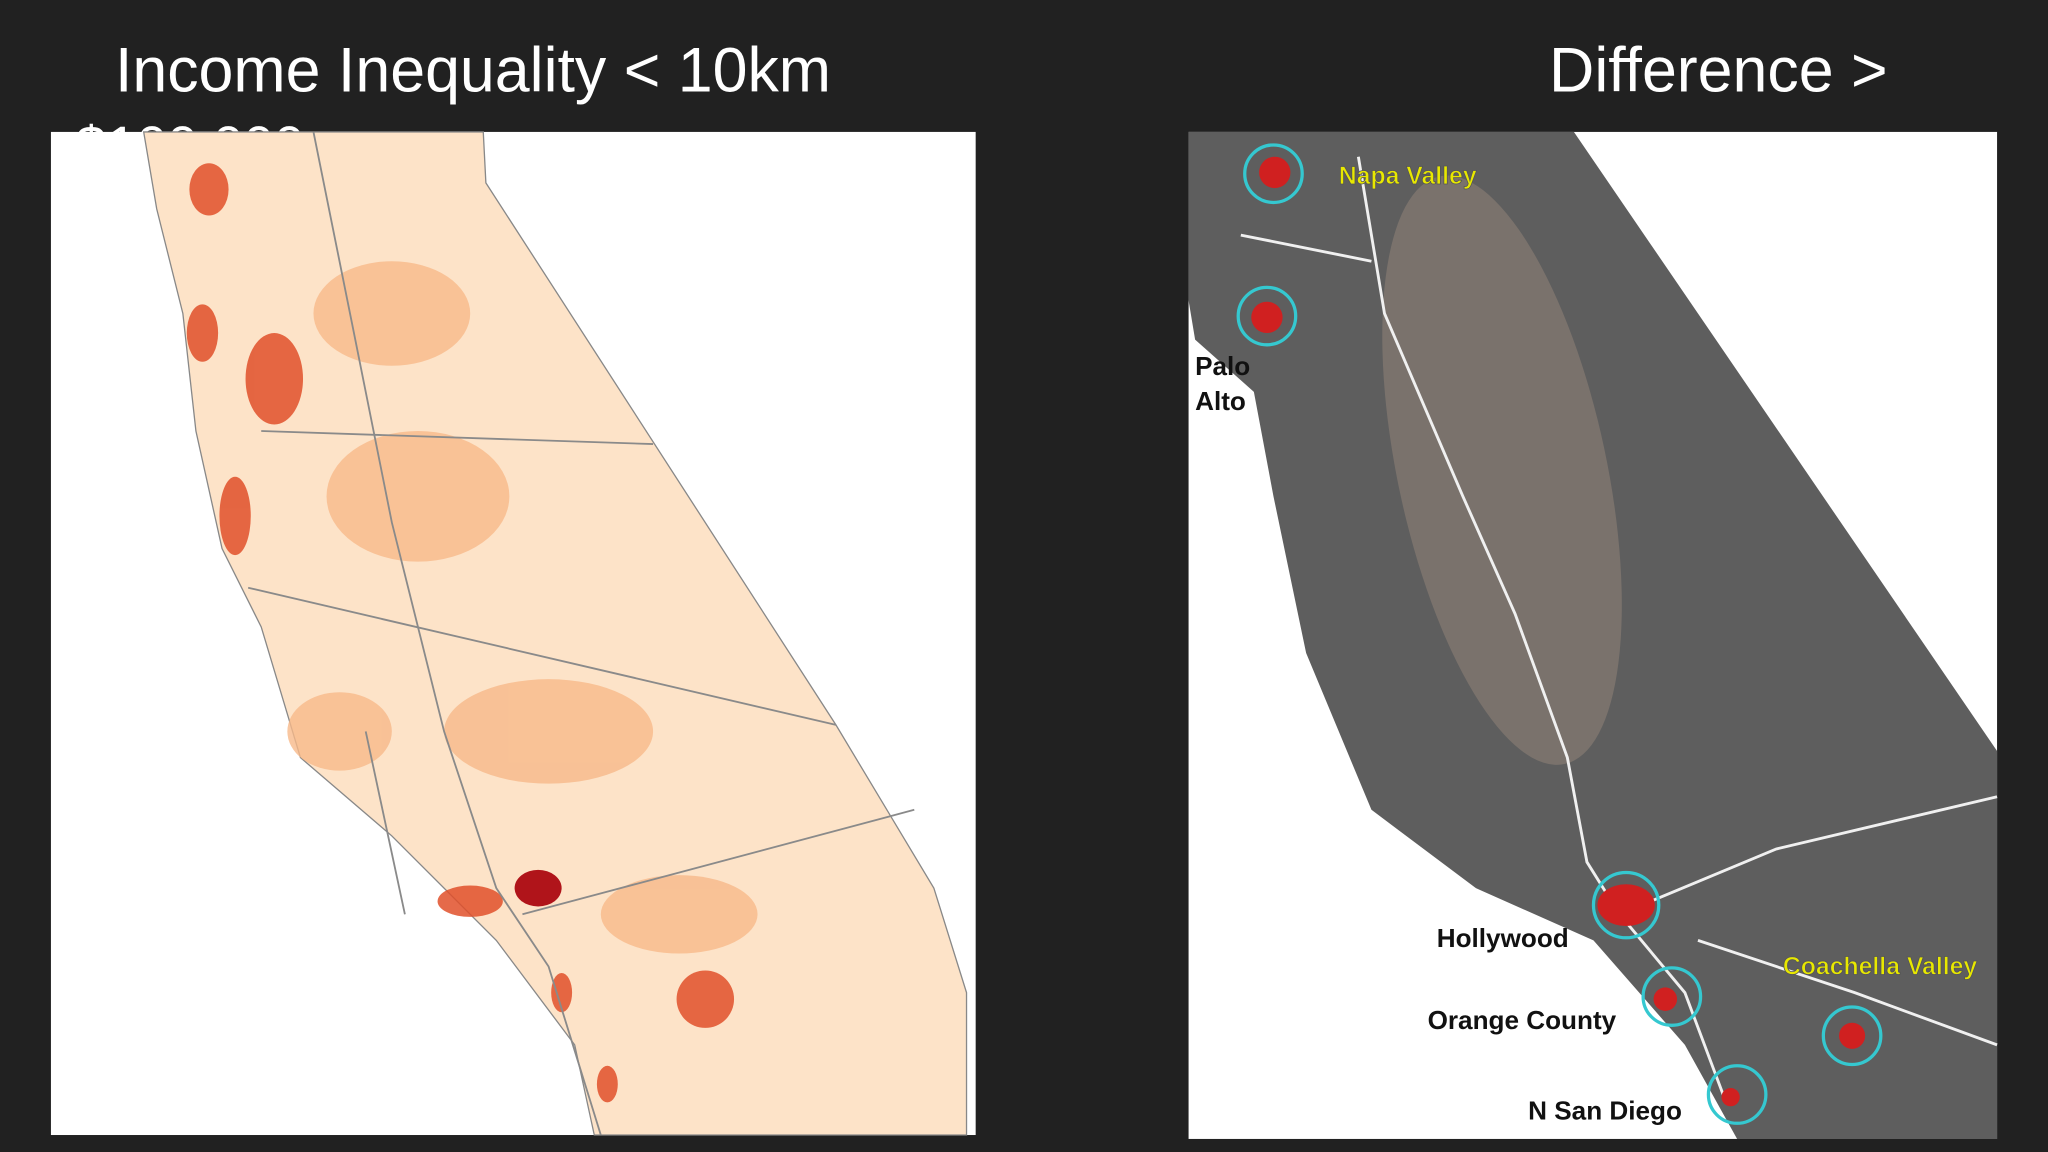  I want to click on map-label: Napa Valley, so click(1408, 176).